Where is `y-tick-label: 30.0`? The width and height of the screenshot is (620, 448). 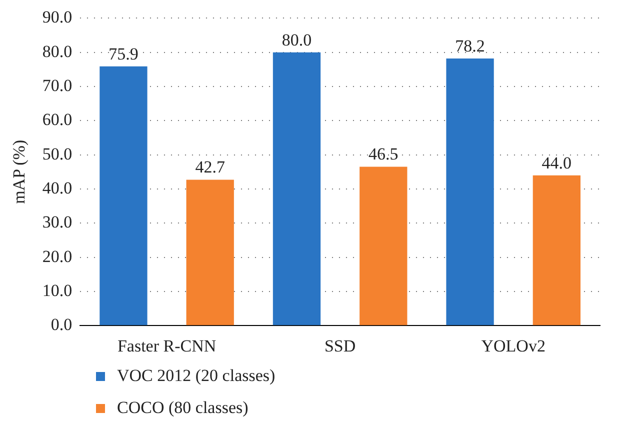 y-tick-label: 30.0 is located at coordinates (57, 222).